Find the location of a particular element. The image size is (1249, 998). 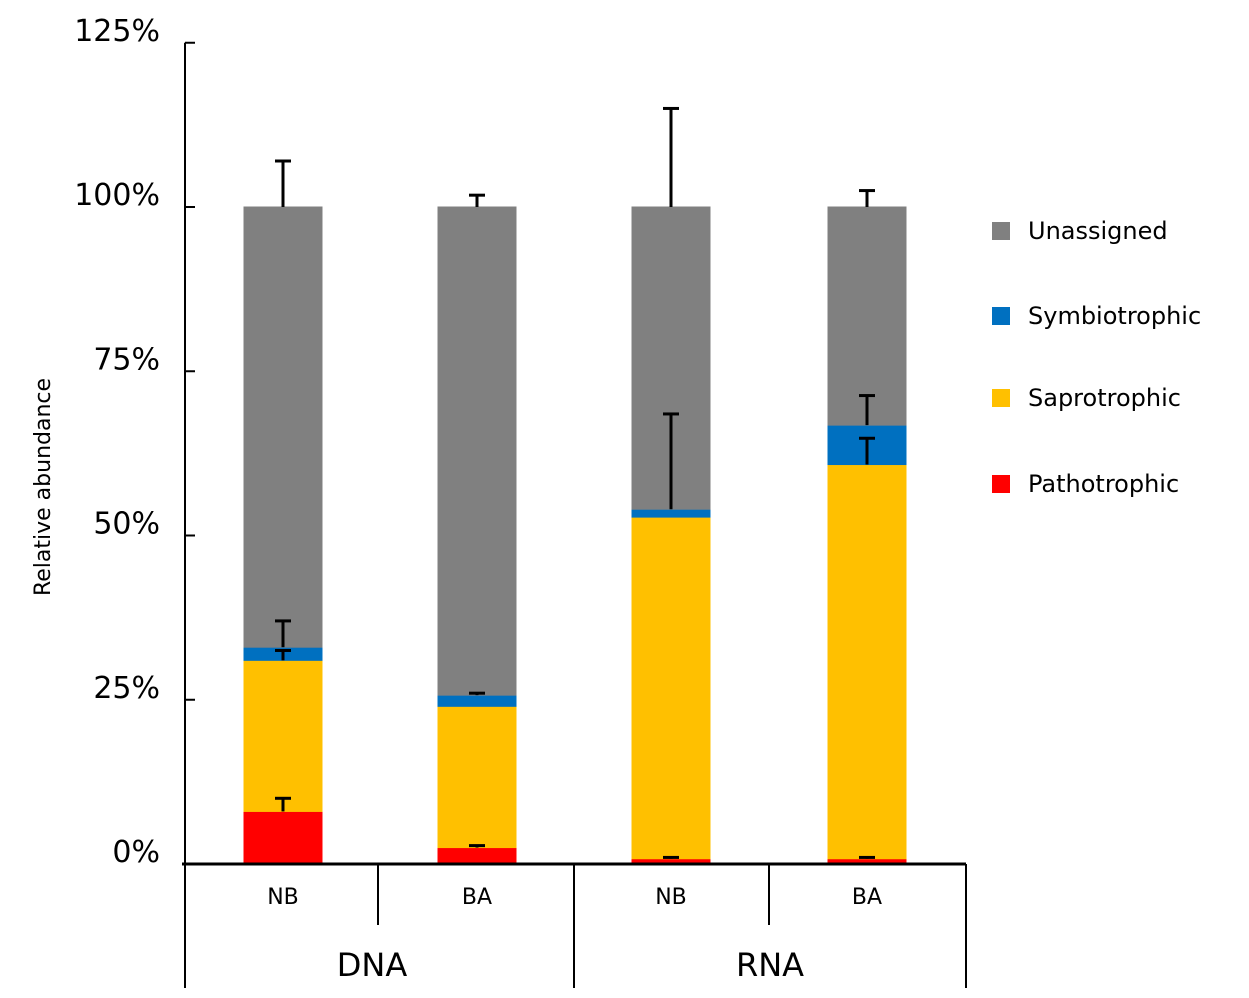

y-tick-label: 125% is located at coordinates (117, 31).